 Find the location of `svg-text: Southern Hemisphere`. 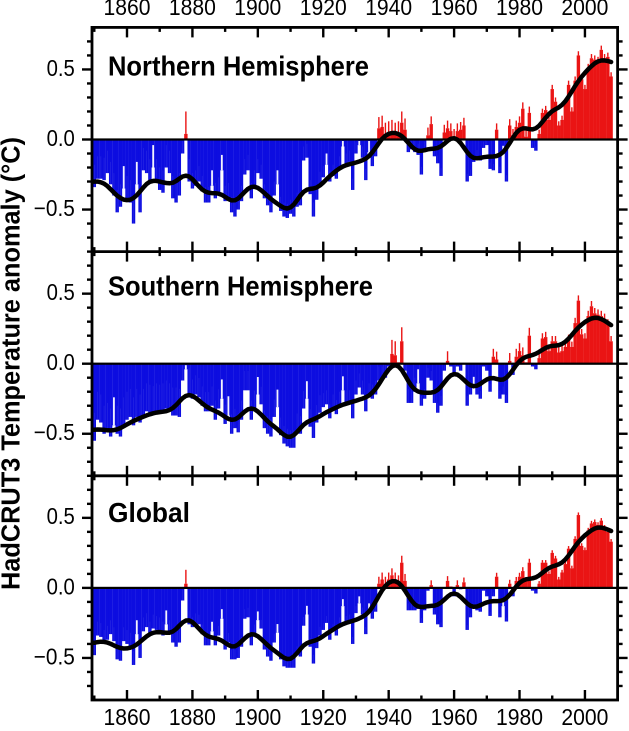

svg-text: Southern Hemisphere is located at coordinates (240, 286).